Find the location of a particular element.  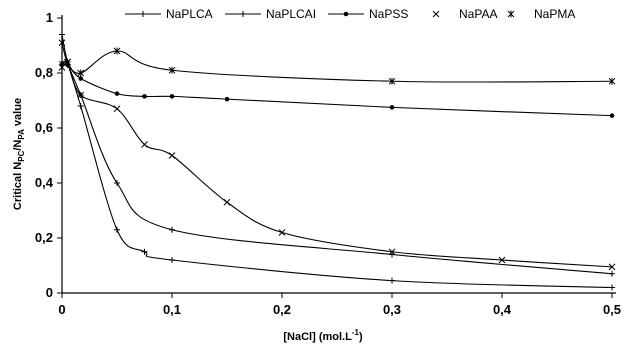

x-tick-label: 0,4 is located at coordinates (502, 309).